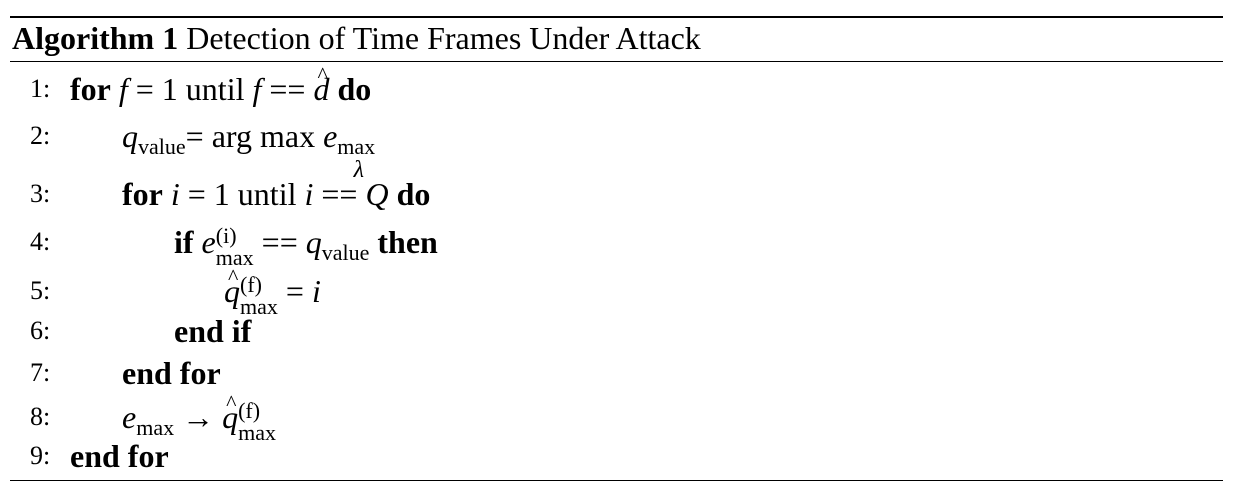  What do you see at coordinates (250, 136) in the screenshot?
I see `text-argmax: = arg max` at bounding box center [250, 136].